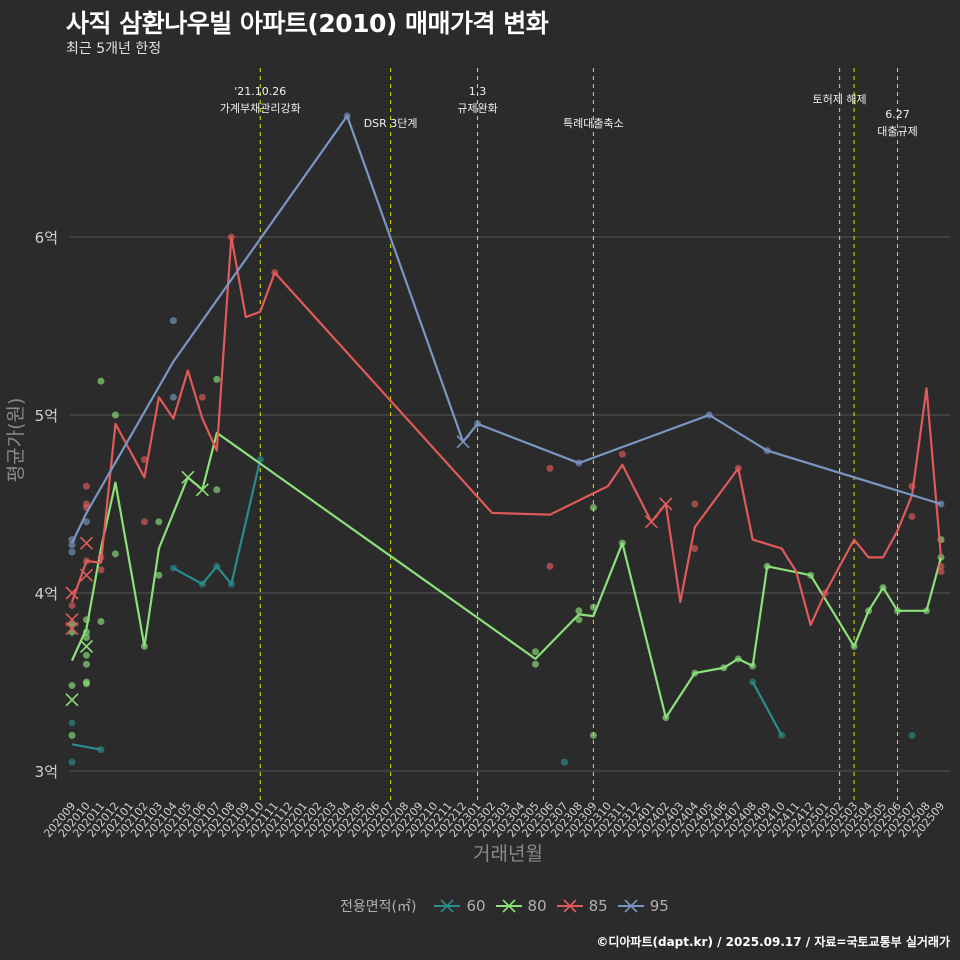  Describe the element at coordinates (46, 594) in the screenshot. I see `y-tick-label: 4억` at that location.